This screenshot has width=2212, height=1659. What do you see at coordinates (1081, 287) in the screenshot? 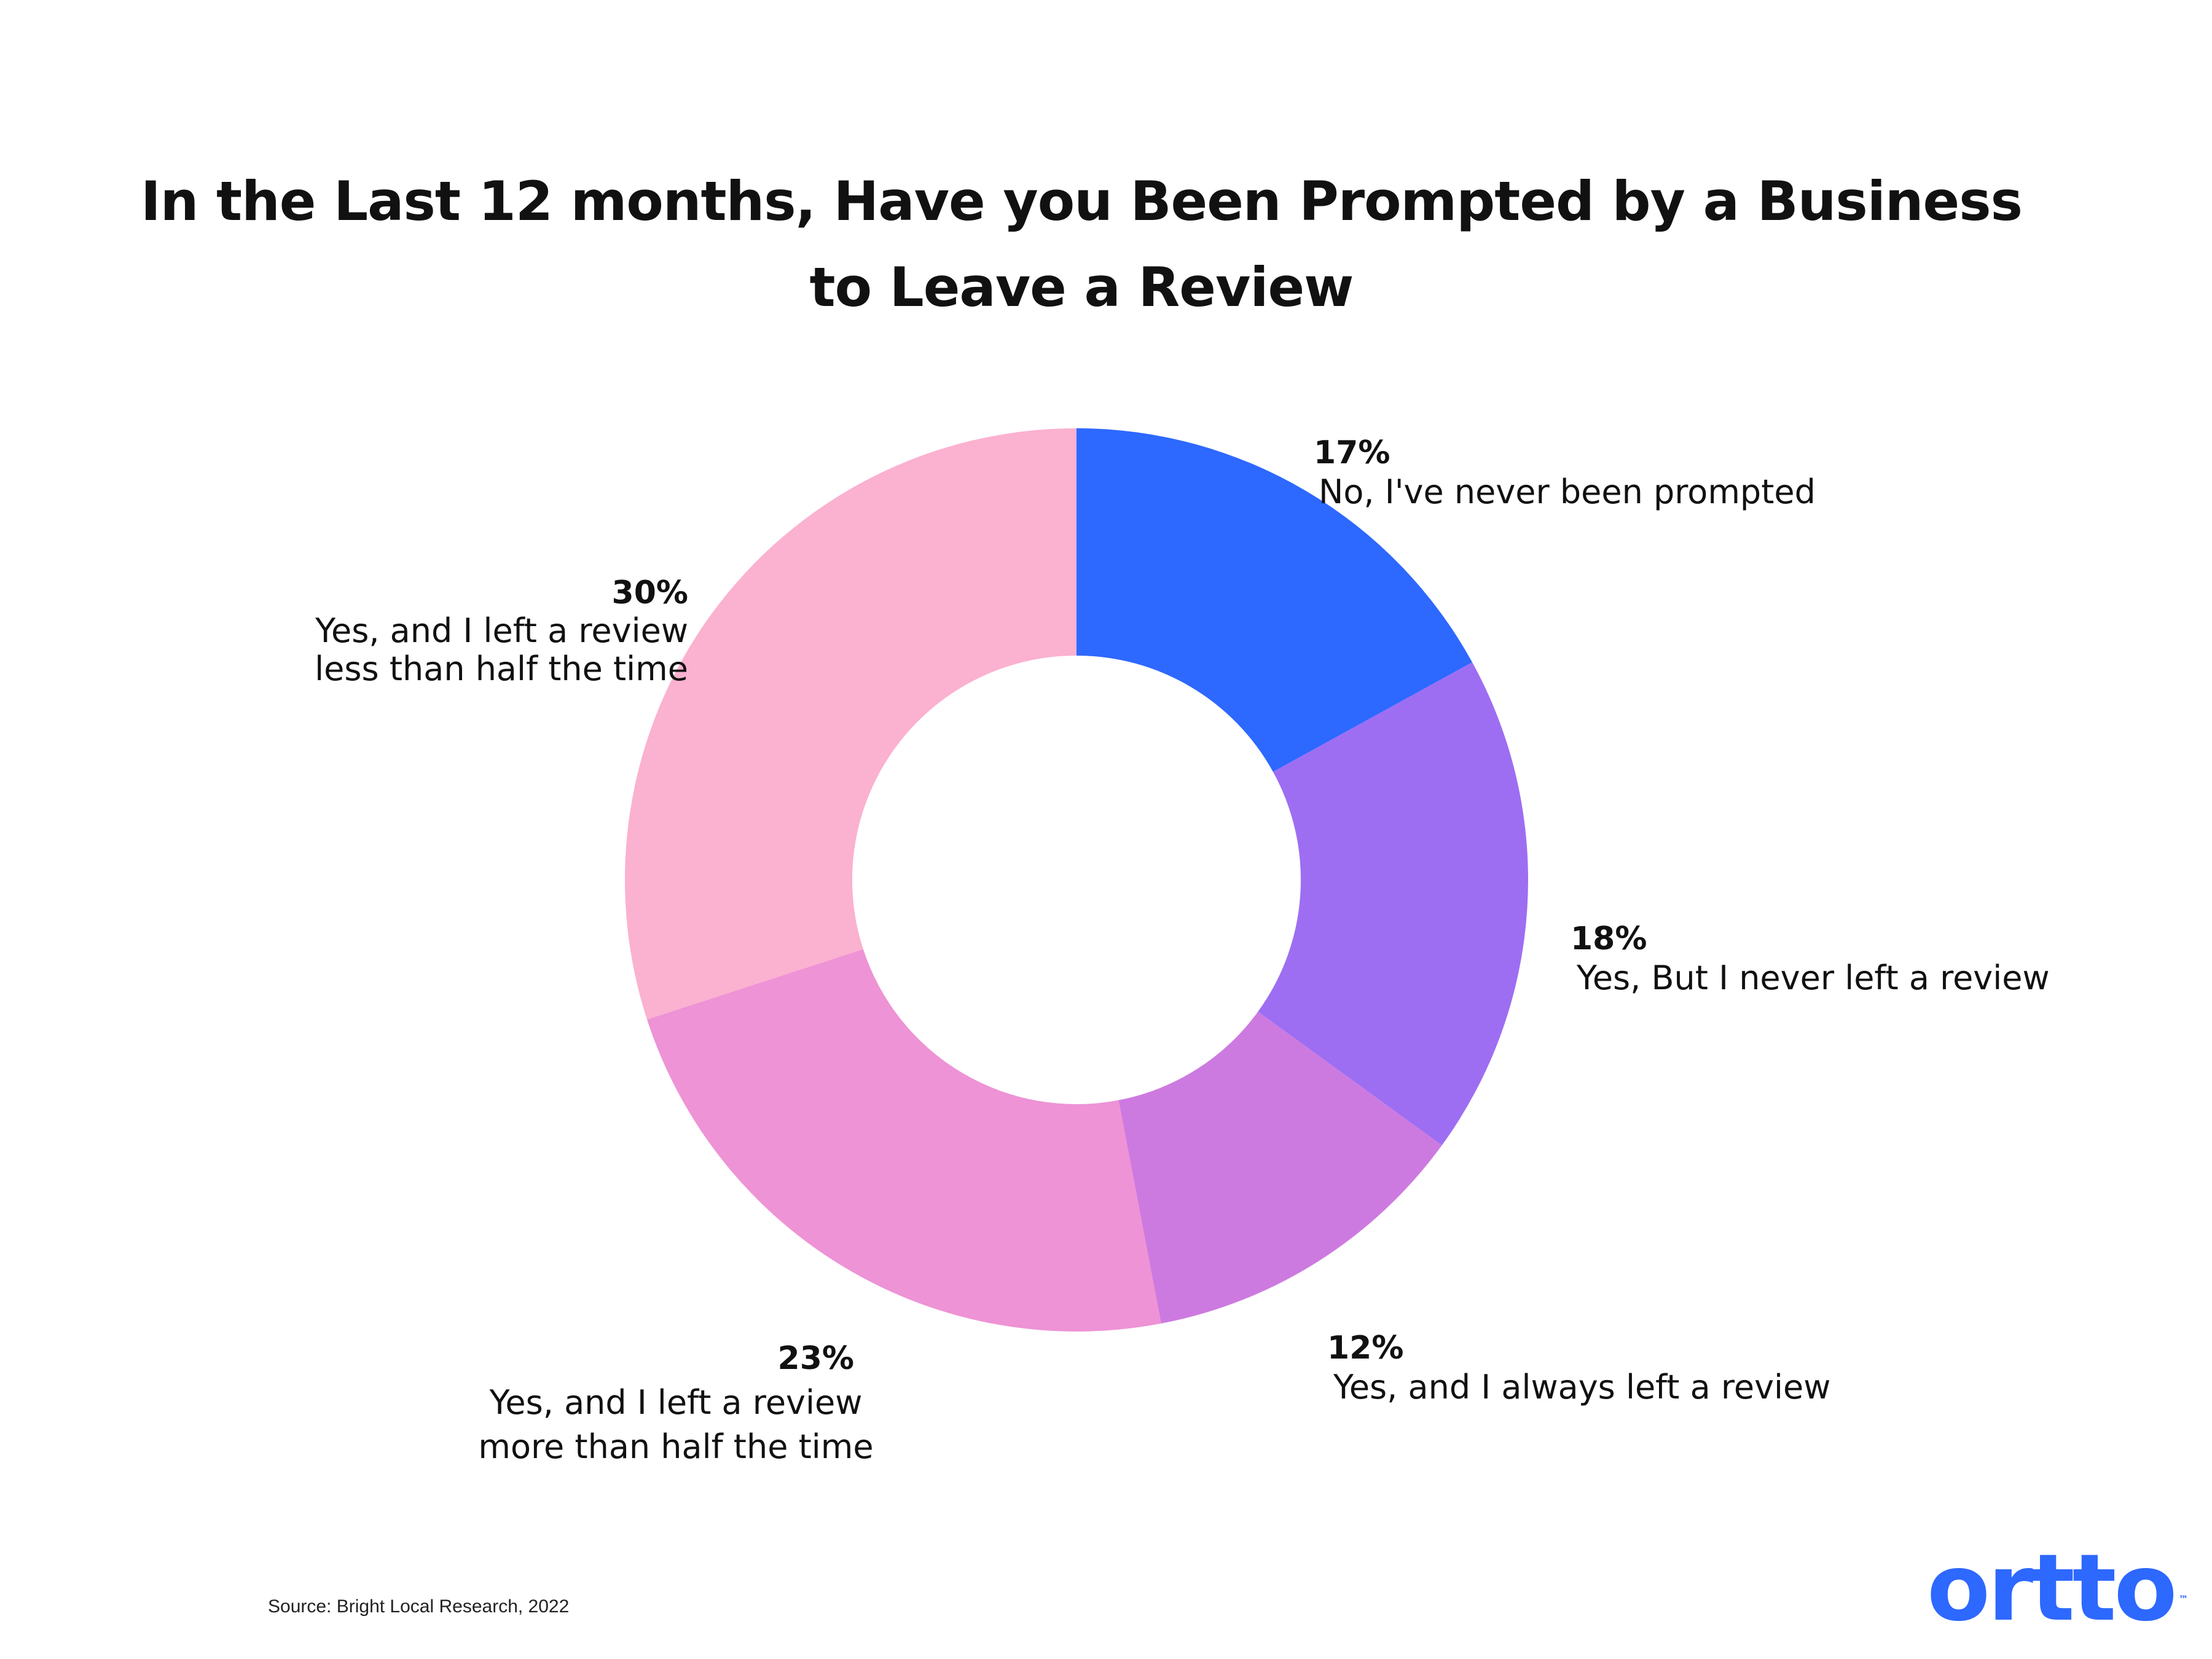
I see `chart-title-line-2: to Leave a Review` at bounding box center [1081, 287].